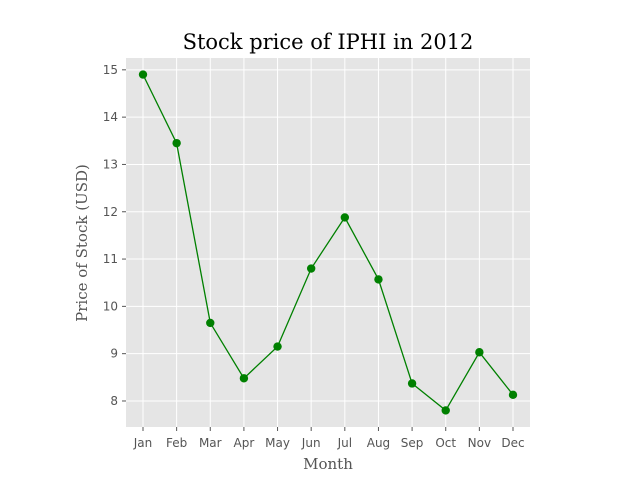  I want to click on y-tick-label: 8, so click(114, 401).